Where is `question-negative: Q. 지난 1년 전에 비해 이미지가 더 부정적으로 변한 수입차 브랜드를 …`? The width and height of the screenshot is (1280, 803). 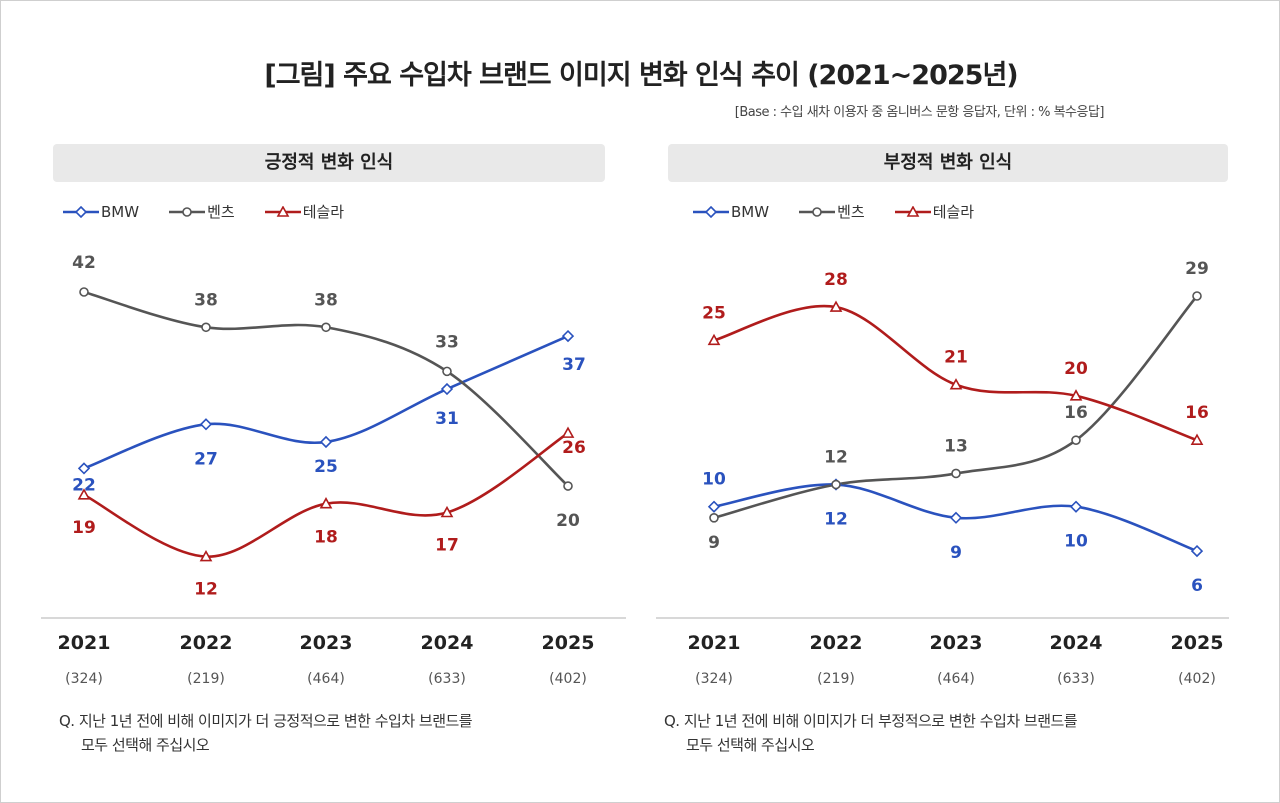
question-negative: Q. 지난 1년 전에 비해 이미지가 더 부정적으로 변한 수입차 브랜드를 … is located at coordinates (871, 733).